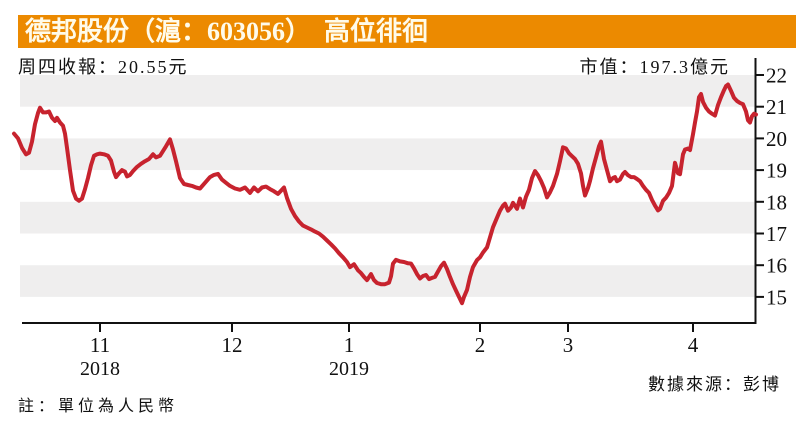  Describe the element at coordinates (776, 234) in the screenshot. I see `y-tick-label: 17` at that location.